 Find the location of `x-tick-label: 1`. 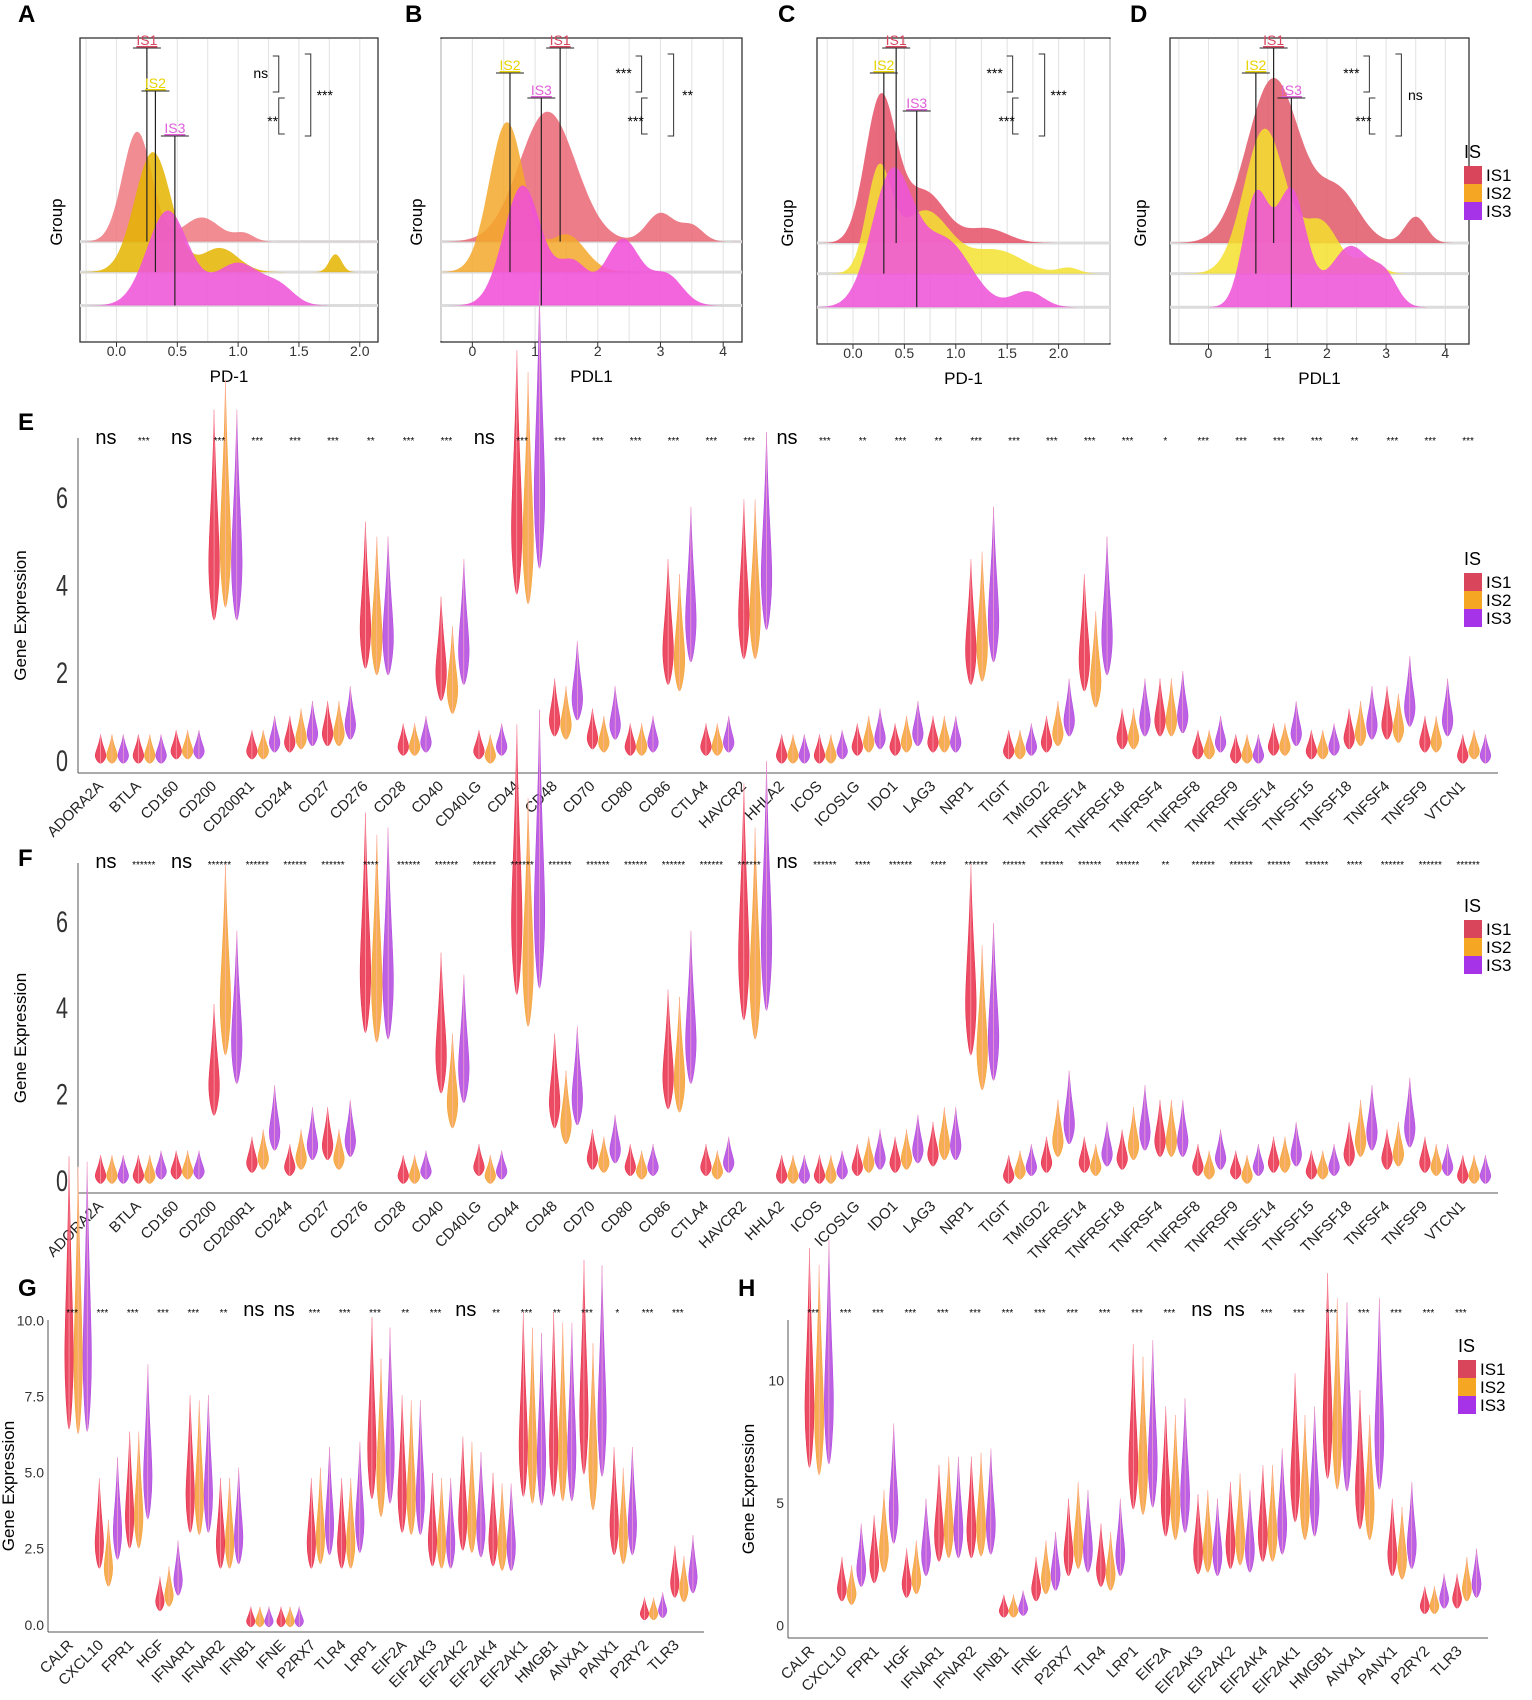

x-tick-label: 1 is located at coordinates (1268, 353).